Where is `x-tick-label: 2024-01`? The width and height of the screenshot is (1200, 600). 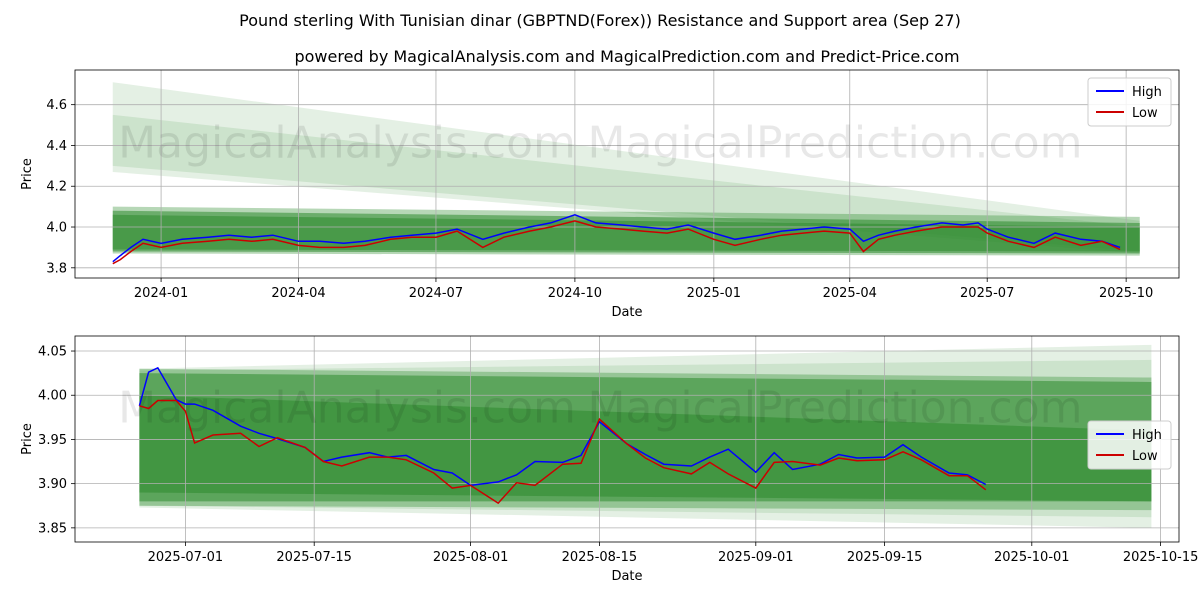 x-tick-label: 2024-01 is located at coordinates (161, 293).